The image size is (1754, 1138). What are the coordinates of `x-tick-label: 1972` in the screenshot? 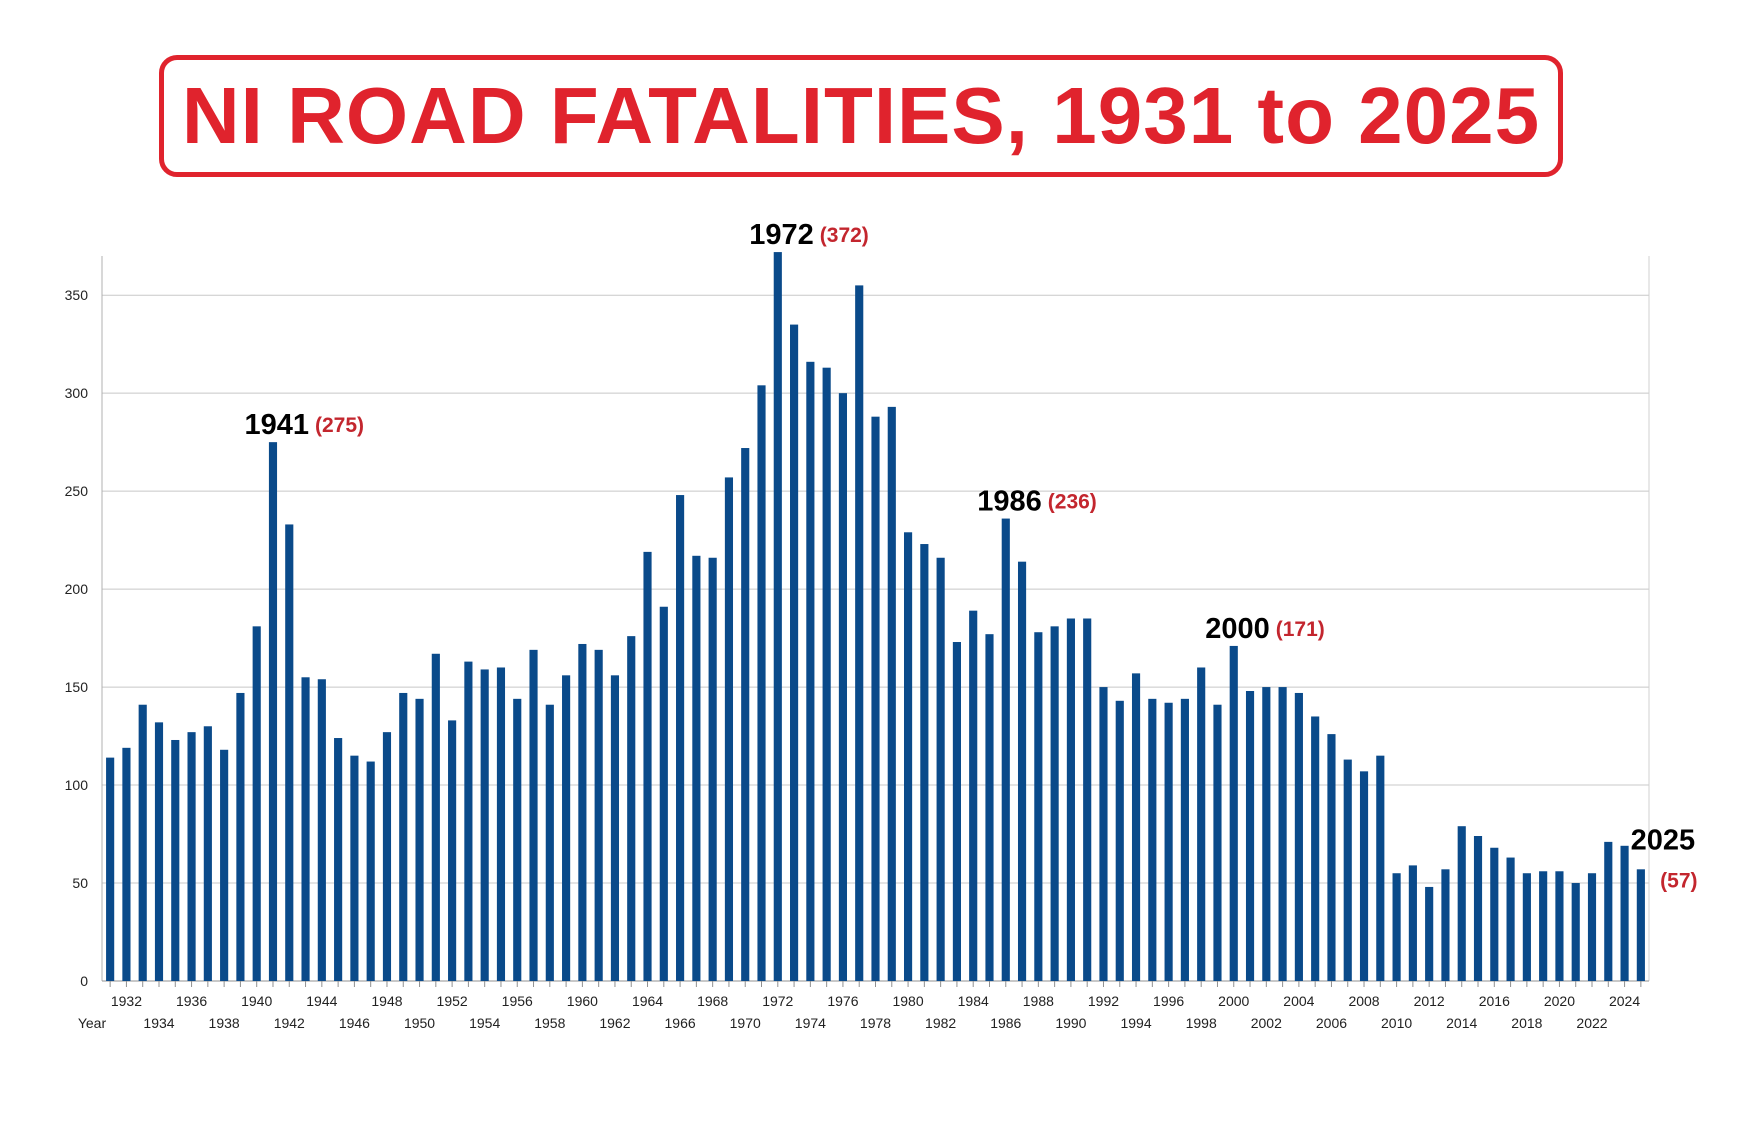 It's located at (777, 1001).